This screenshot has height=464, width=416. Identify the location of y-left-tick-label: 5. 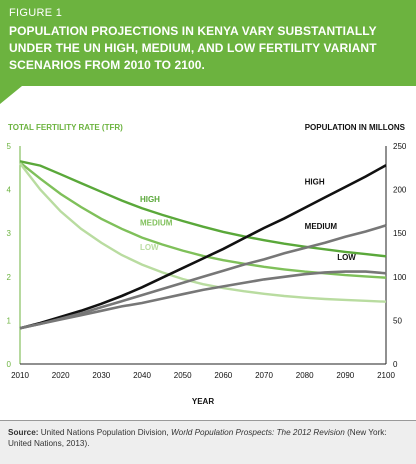
(9, 146).